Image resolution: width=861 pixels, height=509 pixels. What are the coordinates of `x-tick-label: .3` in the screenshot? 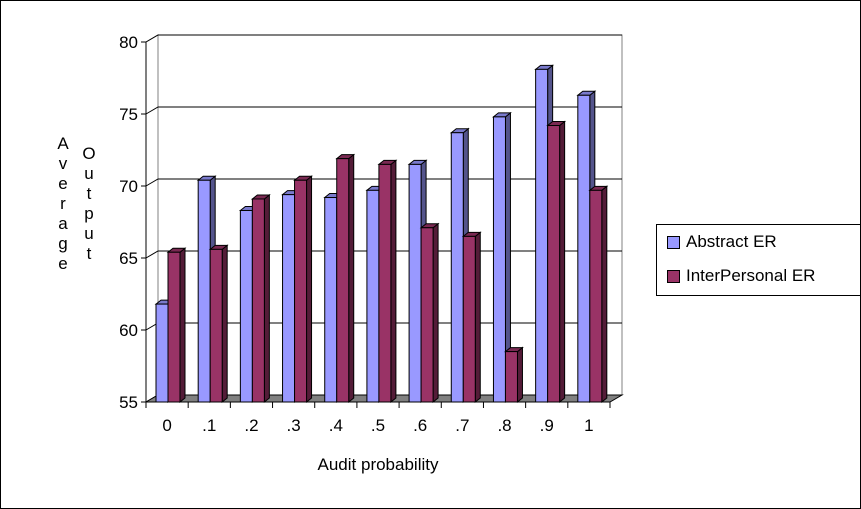 It's located at (294, 425).